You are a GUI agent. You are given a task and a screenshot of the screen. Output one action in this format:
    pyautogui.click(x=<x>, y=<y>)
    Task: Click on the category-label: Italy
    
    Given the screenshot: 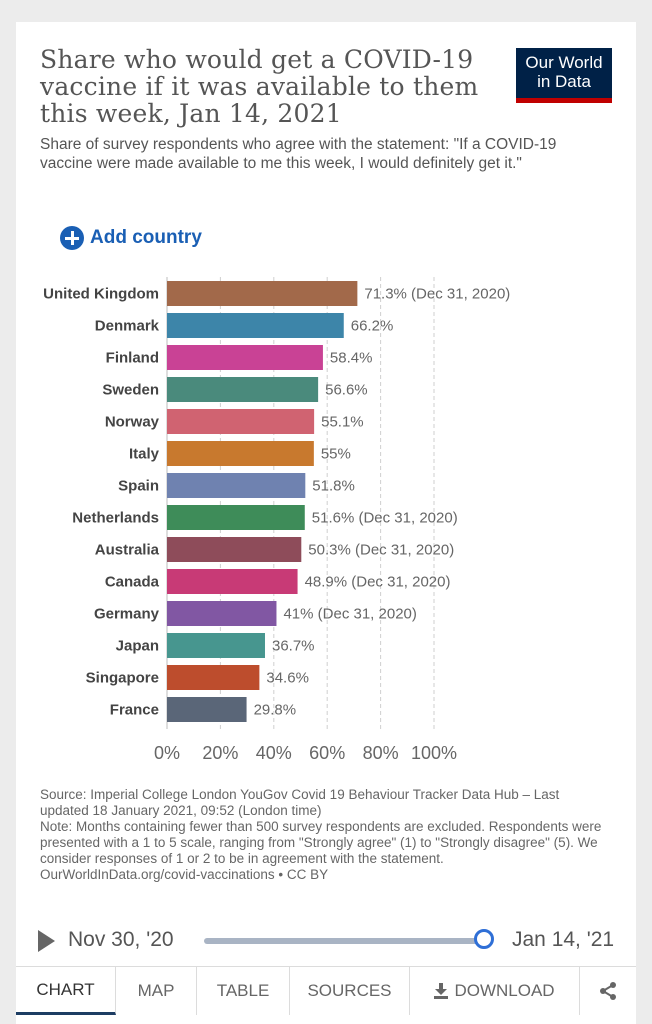 What is the action you would take?
    pyautogui.click(x=144, y=454)
    